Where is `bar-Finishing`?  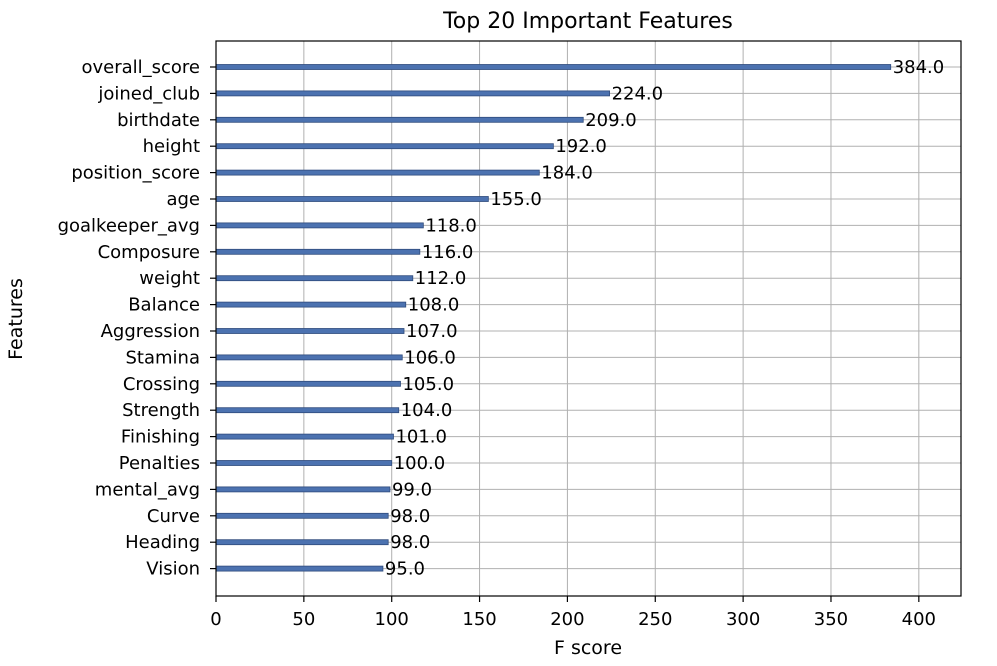
bar-Finishing is located at coordinates (304, 436).